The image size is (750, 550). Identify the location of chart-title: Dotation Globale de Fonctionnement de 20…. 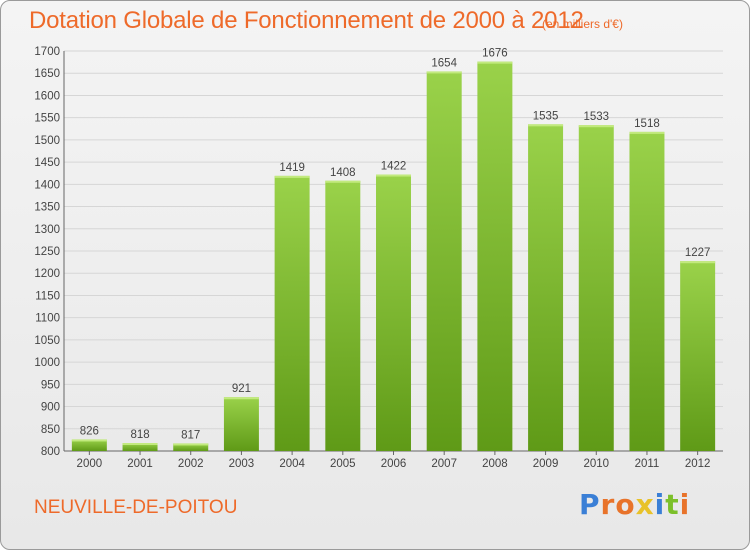
(306, 20).